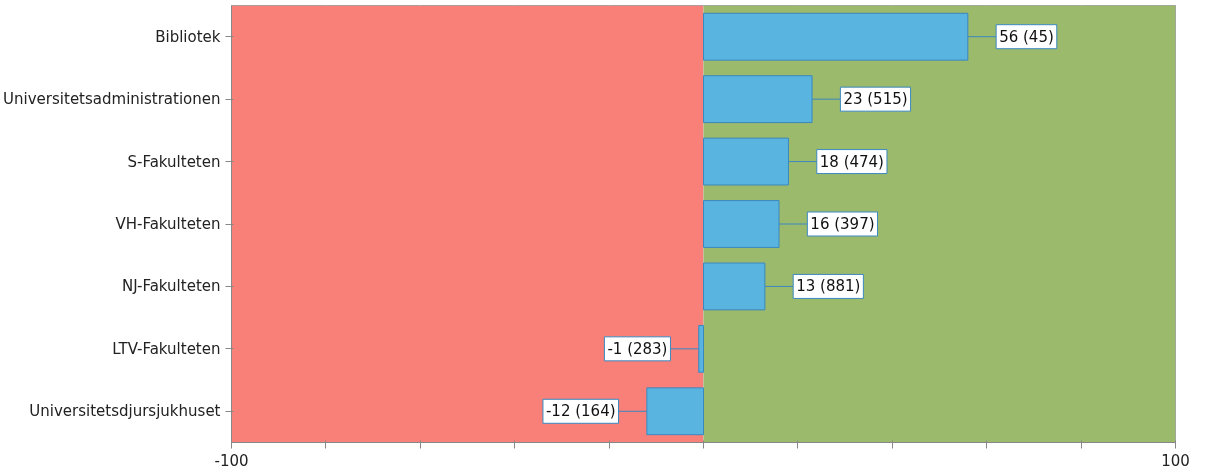  I want to click on data-label: 56 (45), so click(1026, 36).